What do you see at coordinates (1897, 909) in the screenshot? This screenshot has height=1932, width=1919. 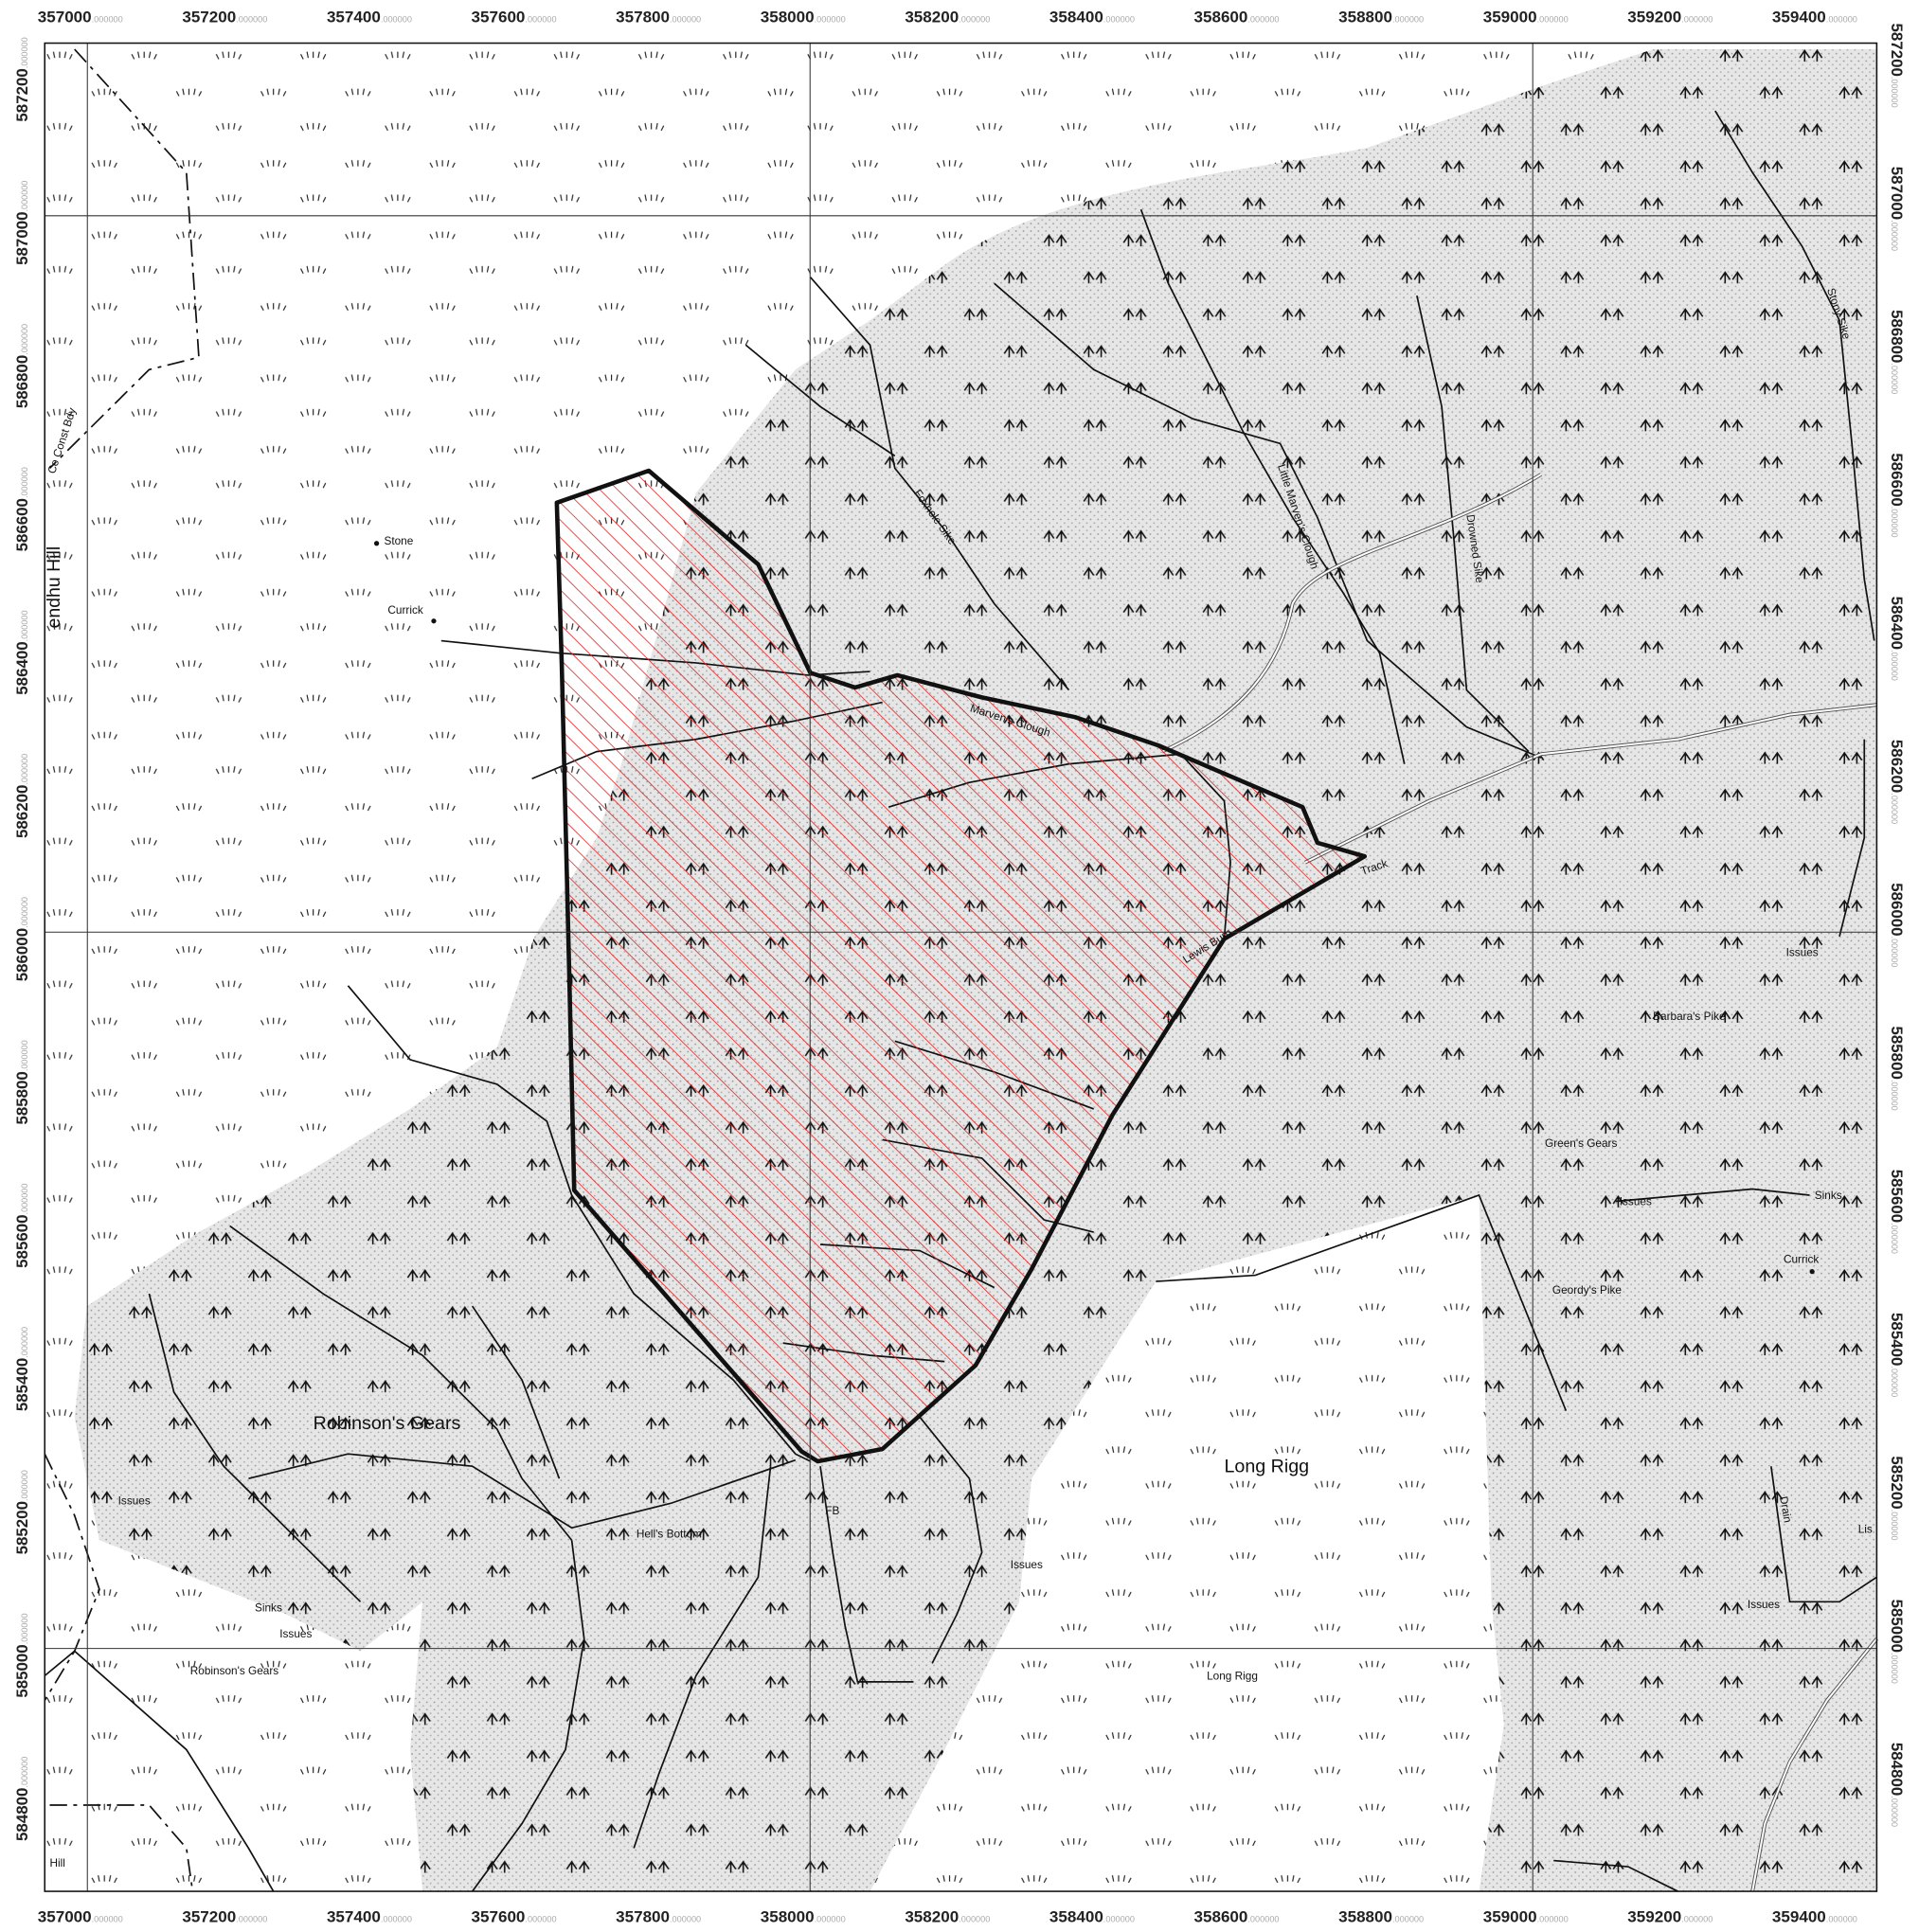 I see `tick-value: 586000` at bounding box center [1897, 909].